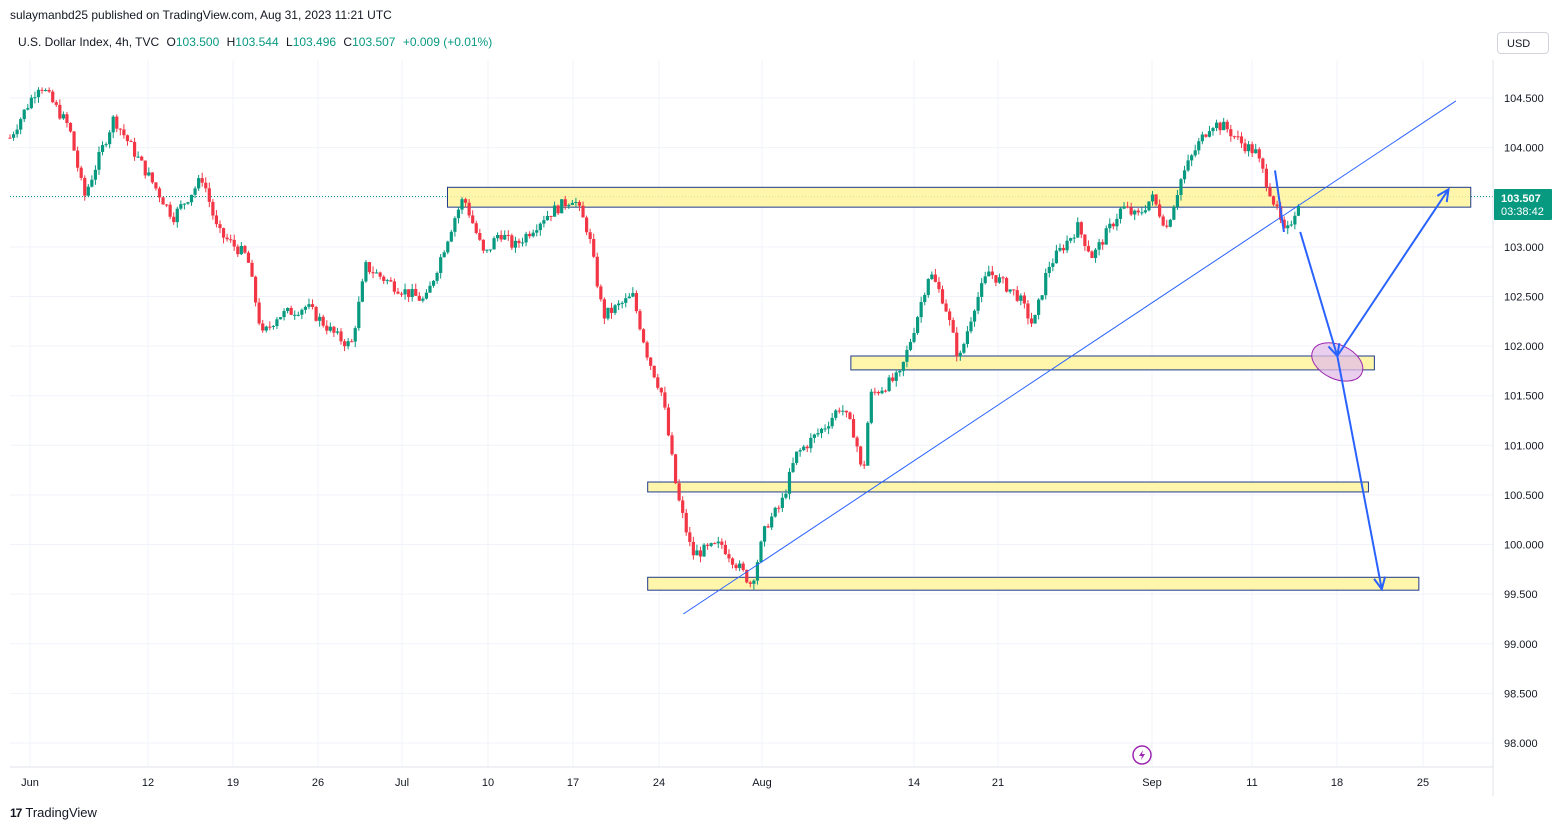  What do you see at coordinates (1524, 446) in the screenshot?
I see `price-tick-label: 101.000` at bounding box center [1524, 446].